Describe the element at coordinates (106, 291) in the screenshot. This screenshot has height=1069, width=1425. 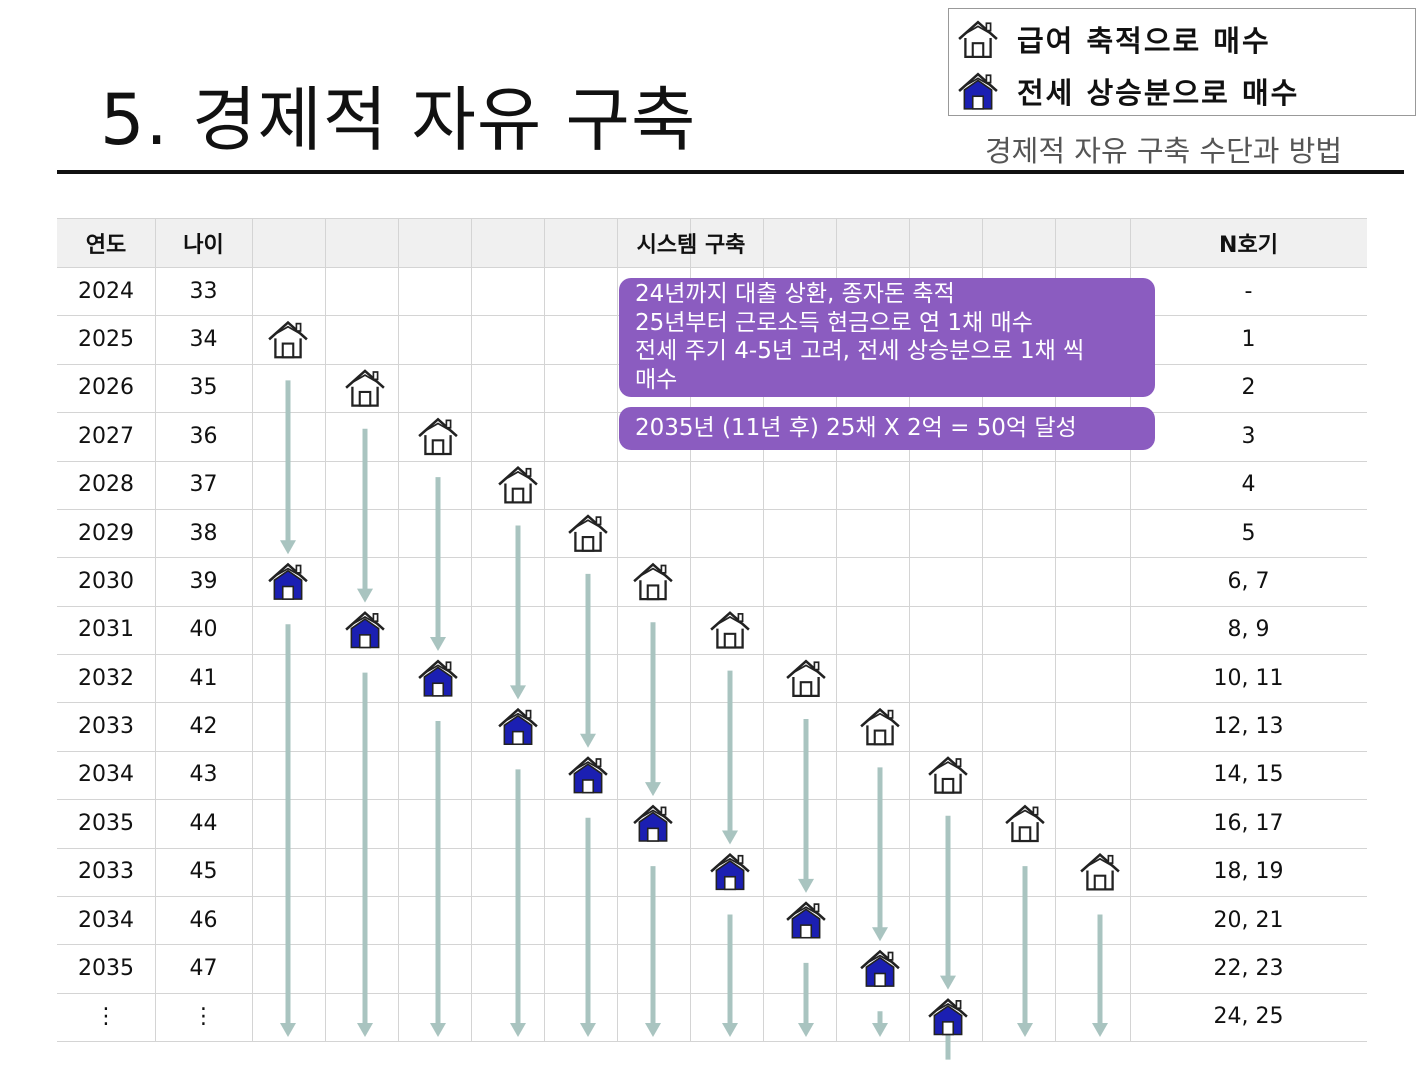
I see `cell-year: 2024` at that location.